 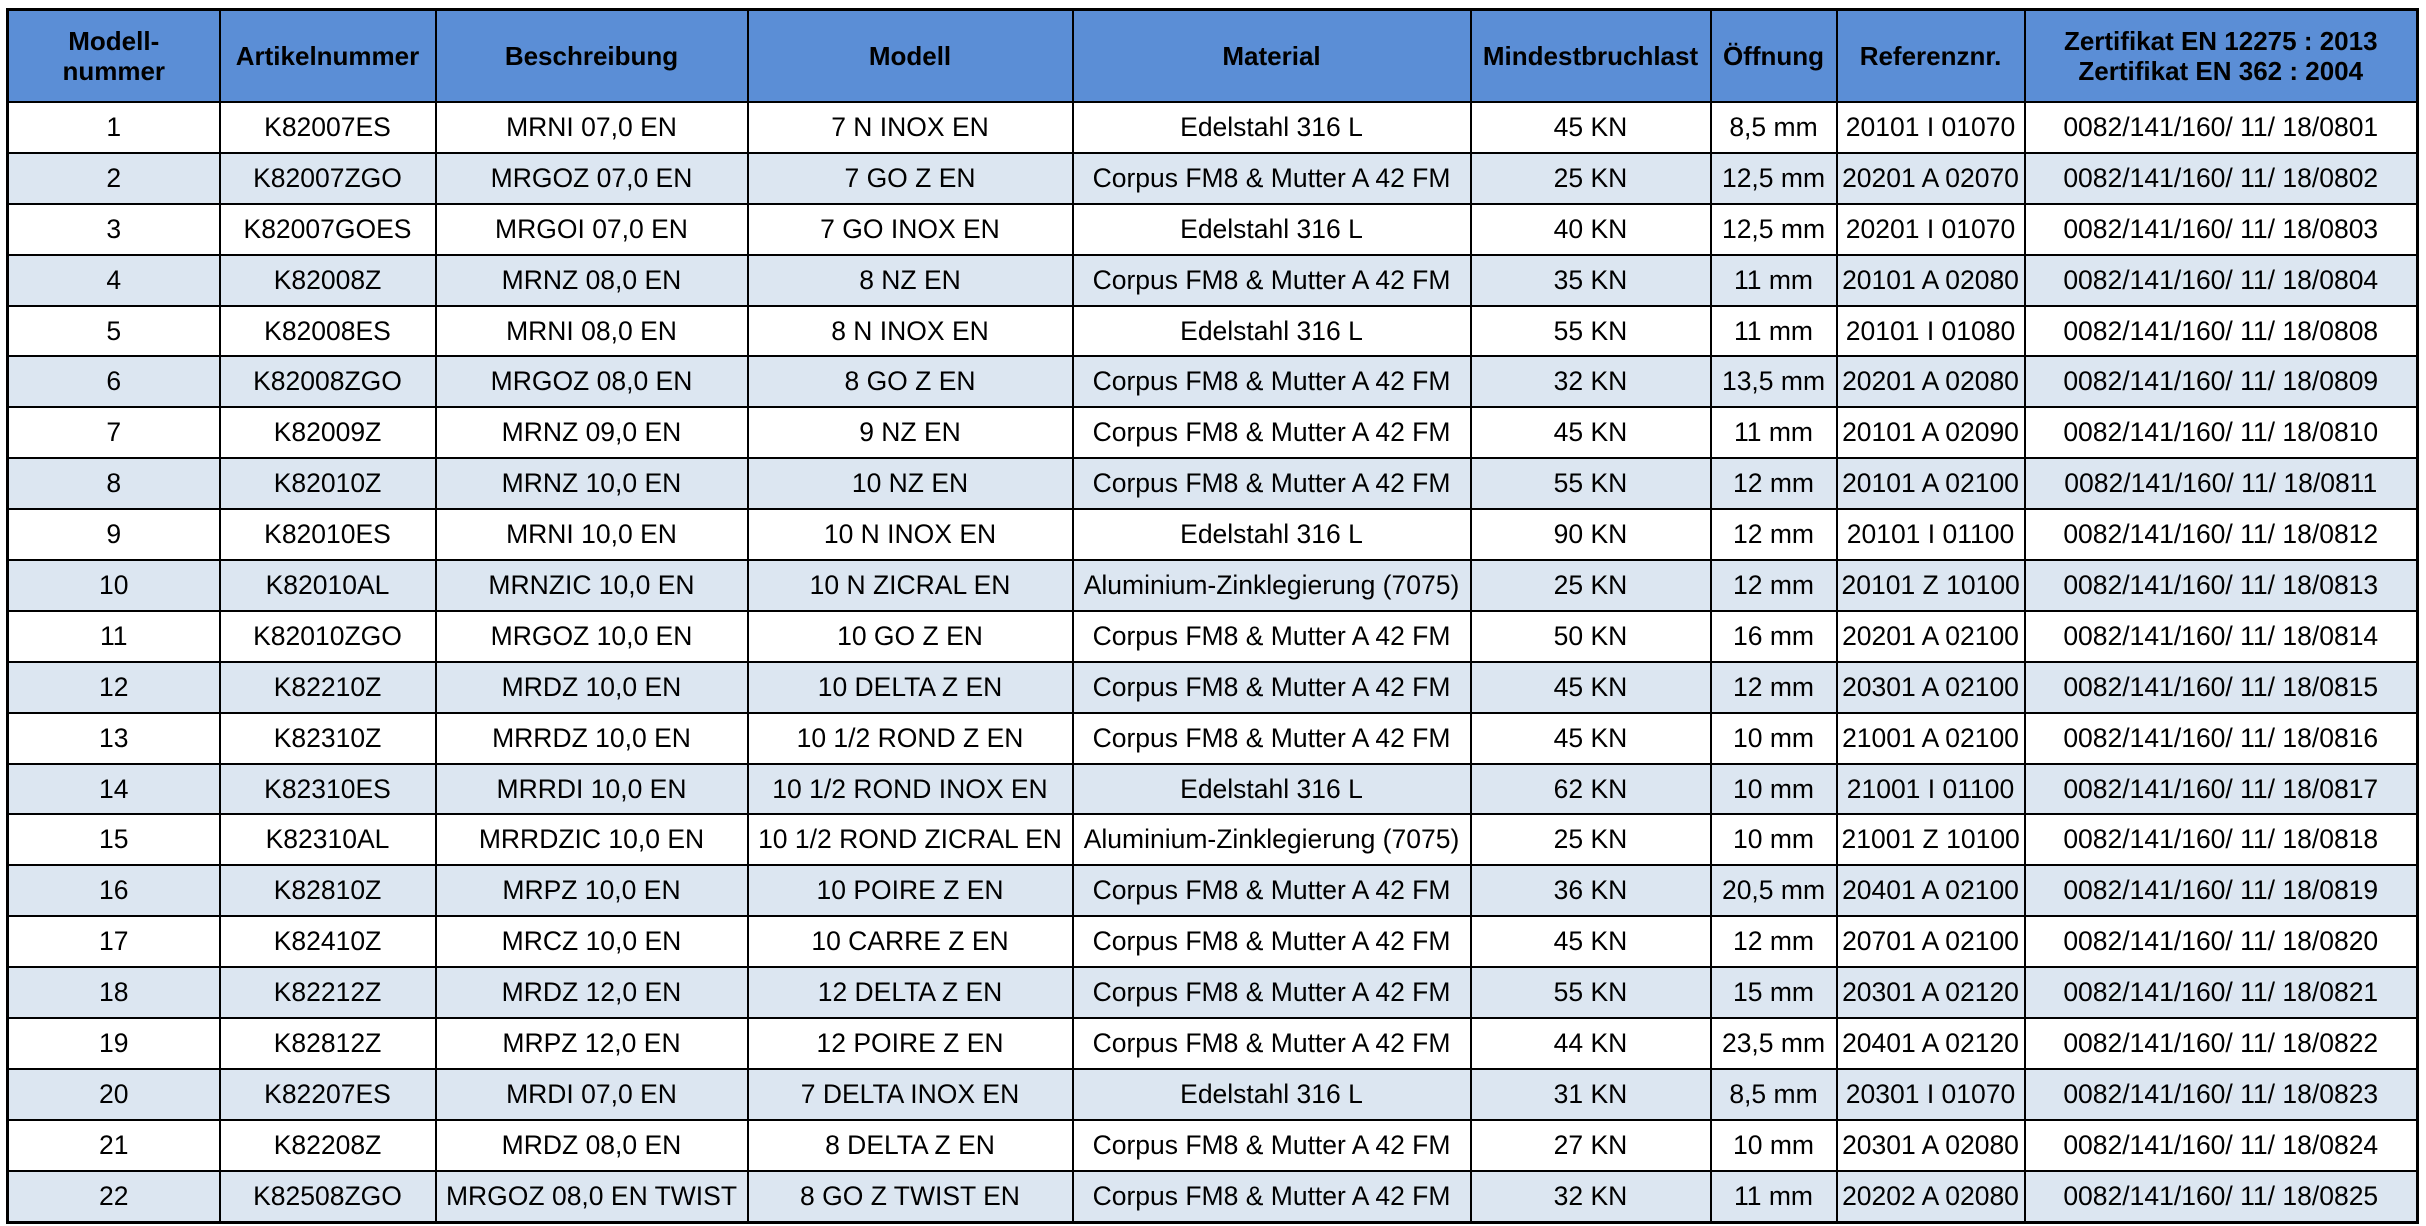 I want to click on cell-article-number: K82212Z, so click(x=327, y=993).